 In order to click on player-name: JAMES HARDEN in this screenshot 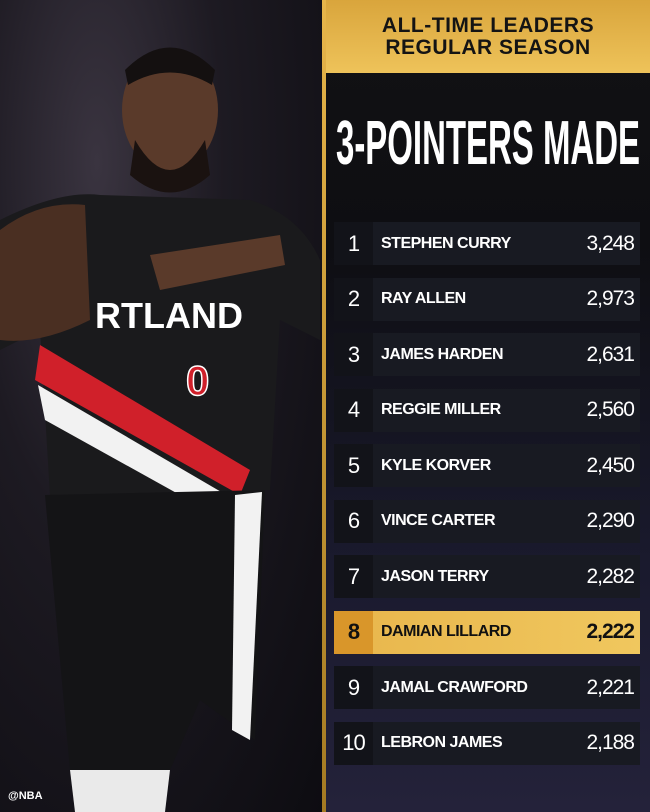, I will do `click(479, 355)`.